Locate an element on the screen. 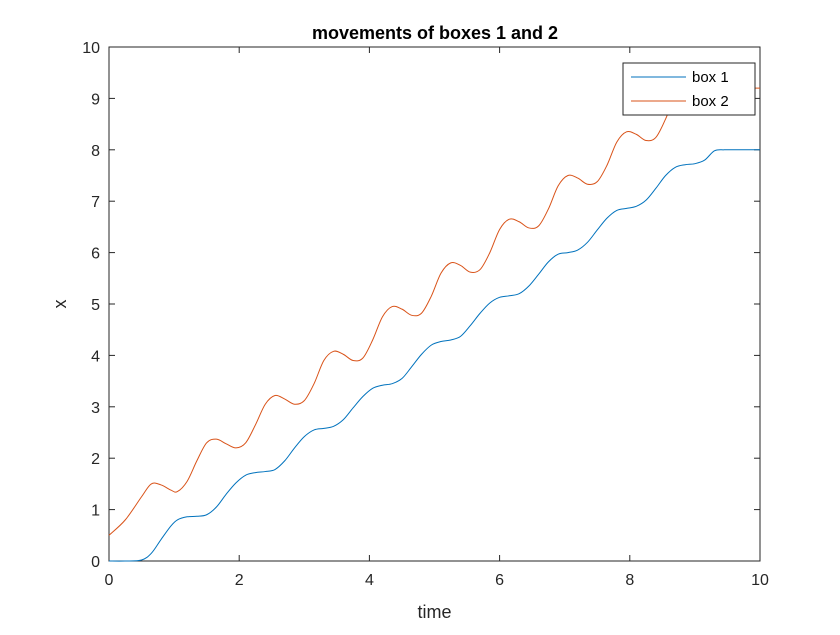 The image size is (840, 635). legend-box is located at coordinates (689, 89).